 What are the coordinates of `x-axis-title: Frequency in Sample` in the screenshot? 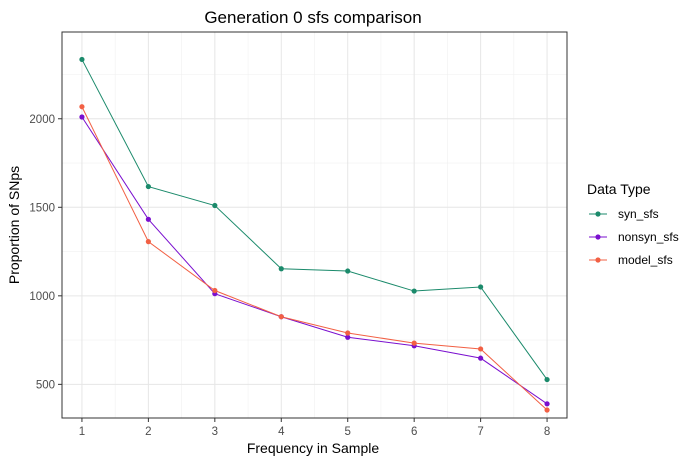 It's located at (313, 448).